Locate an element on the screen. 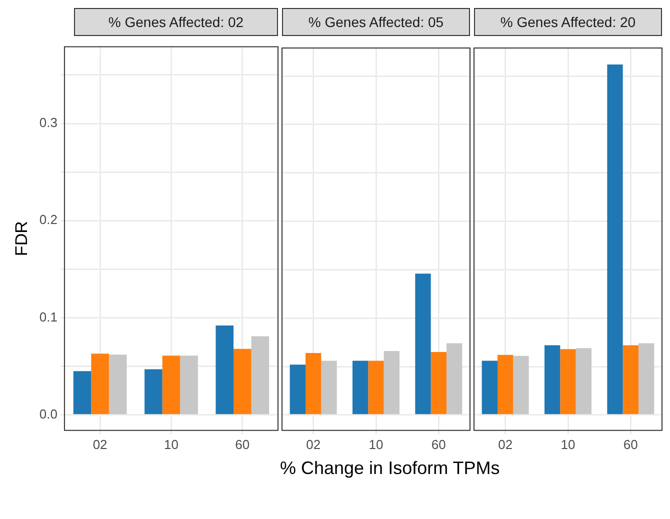 This screenshot has width=670, height=519. chart-title: % Genes Affected: 05 is located at coordinates (376, 22).